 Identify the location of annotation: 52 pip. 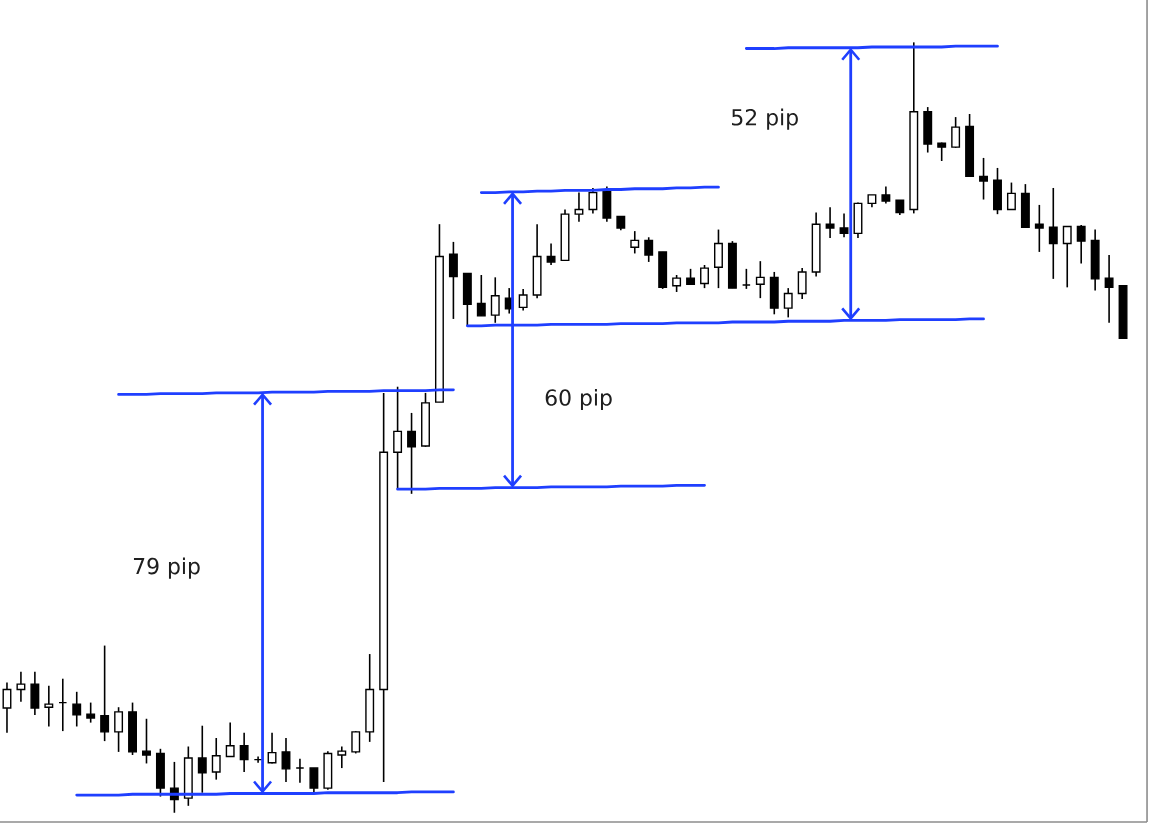
(765, 119).